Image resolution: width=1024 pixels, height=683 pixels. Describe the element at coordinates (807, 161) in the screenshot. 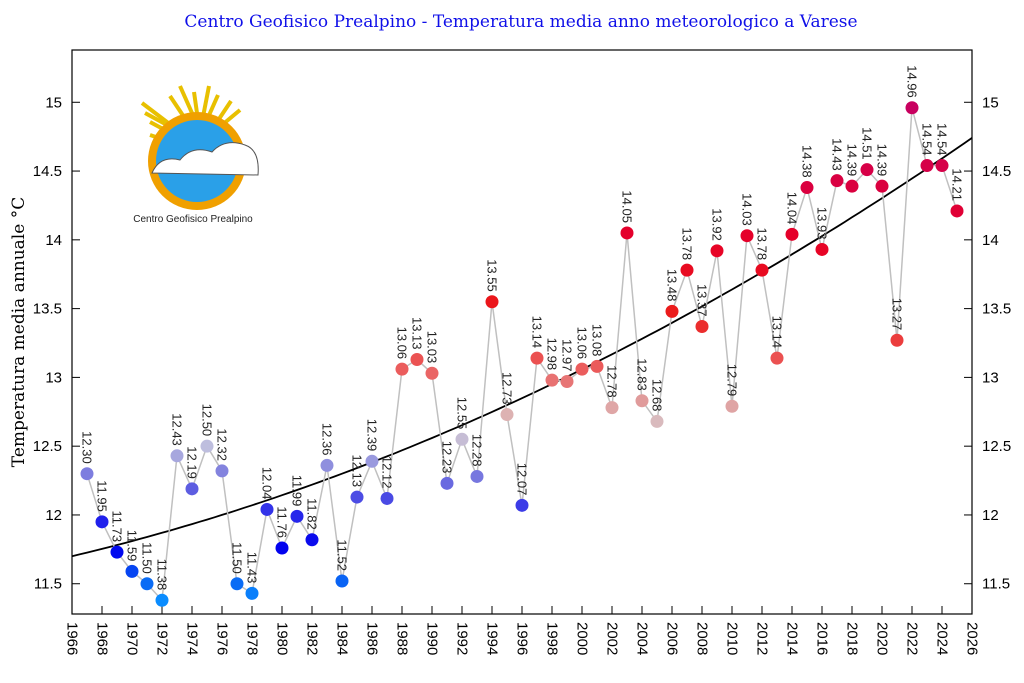

I see `data-label: 14.38` at that location.